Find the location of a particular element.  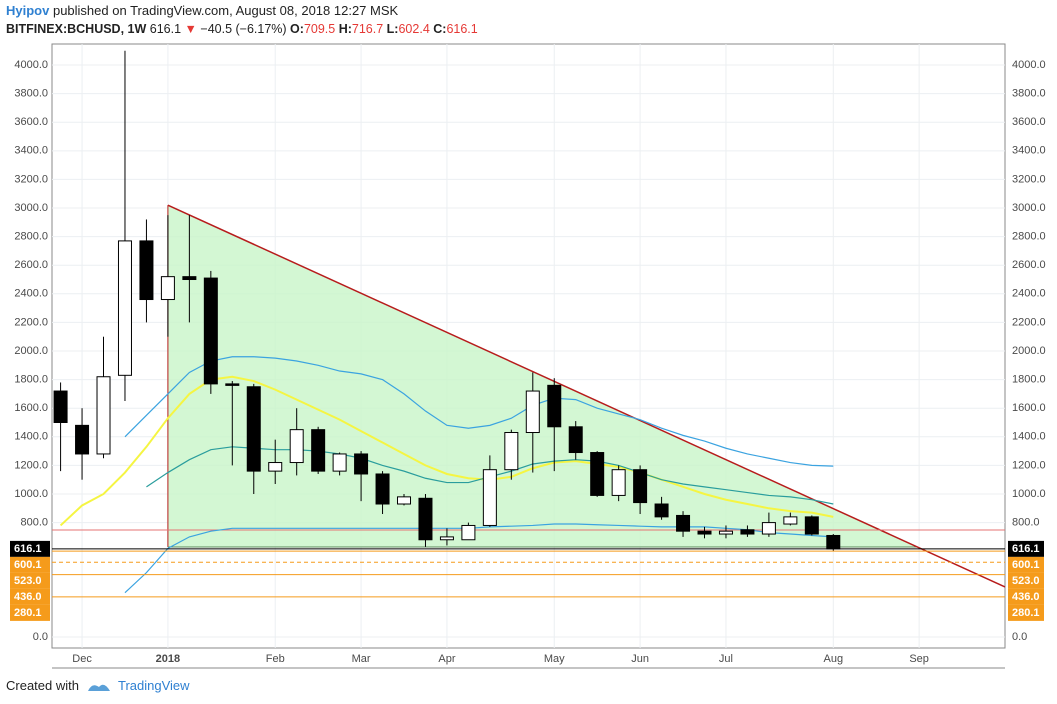

y-tick-label-right: 2200.0 is located at coordinates (1029, 322).